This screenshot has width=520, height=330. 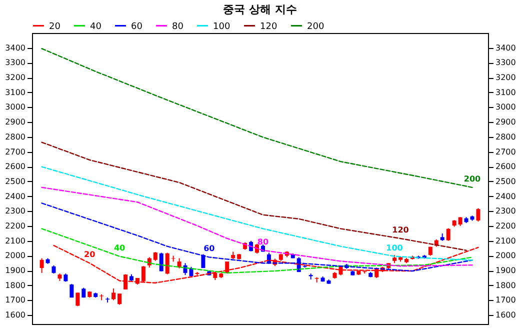 What do you see at coordinates (506, 122) in the screenshot?
I see `y2-tick-label: 2900` at bounding box center [506, 122].